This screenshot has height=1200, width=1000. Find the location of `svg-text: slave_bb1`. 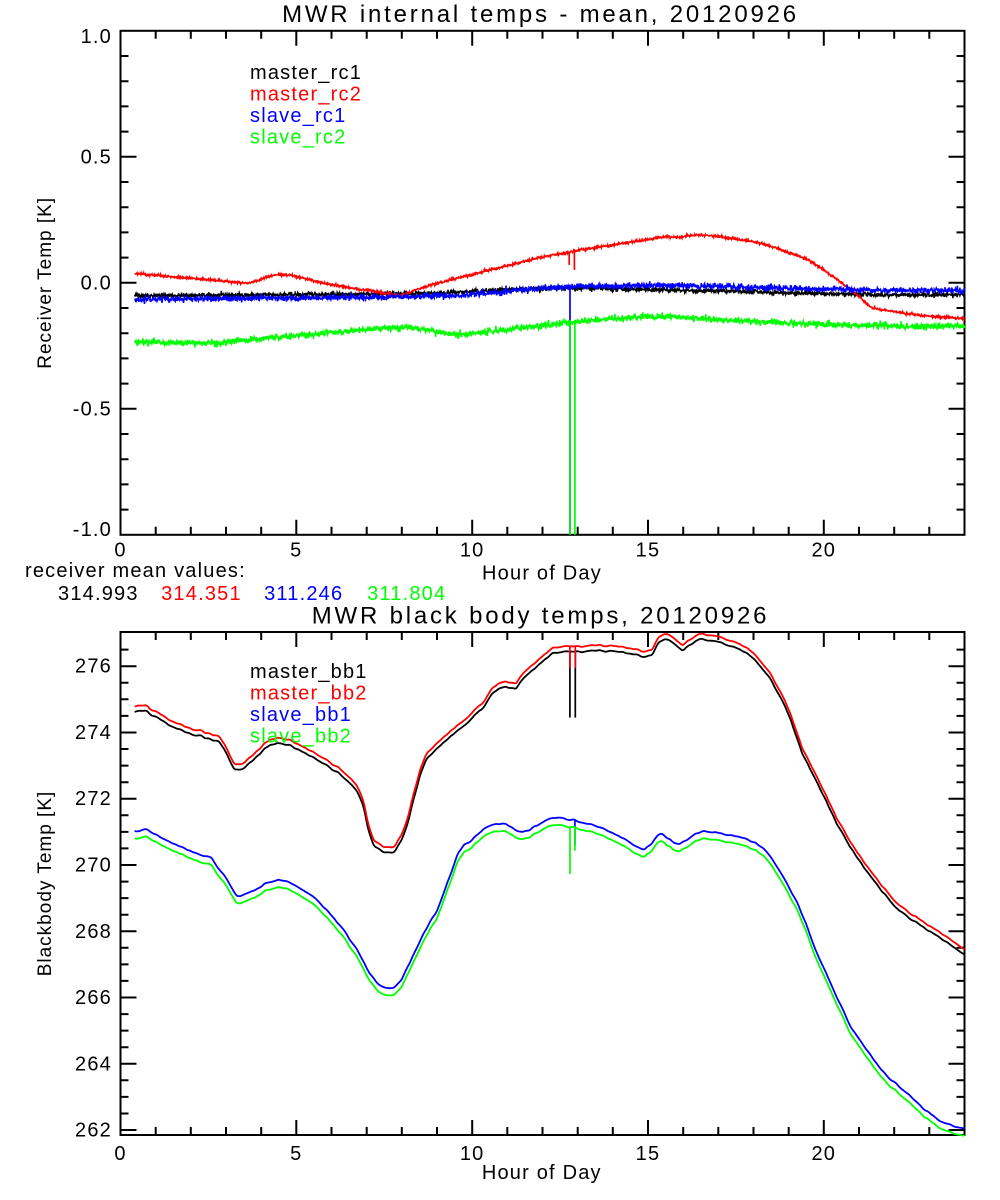

svg-text: slave_bb1 is located at coordinates (301, 715).